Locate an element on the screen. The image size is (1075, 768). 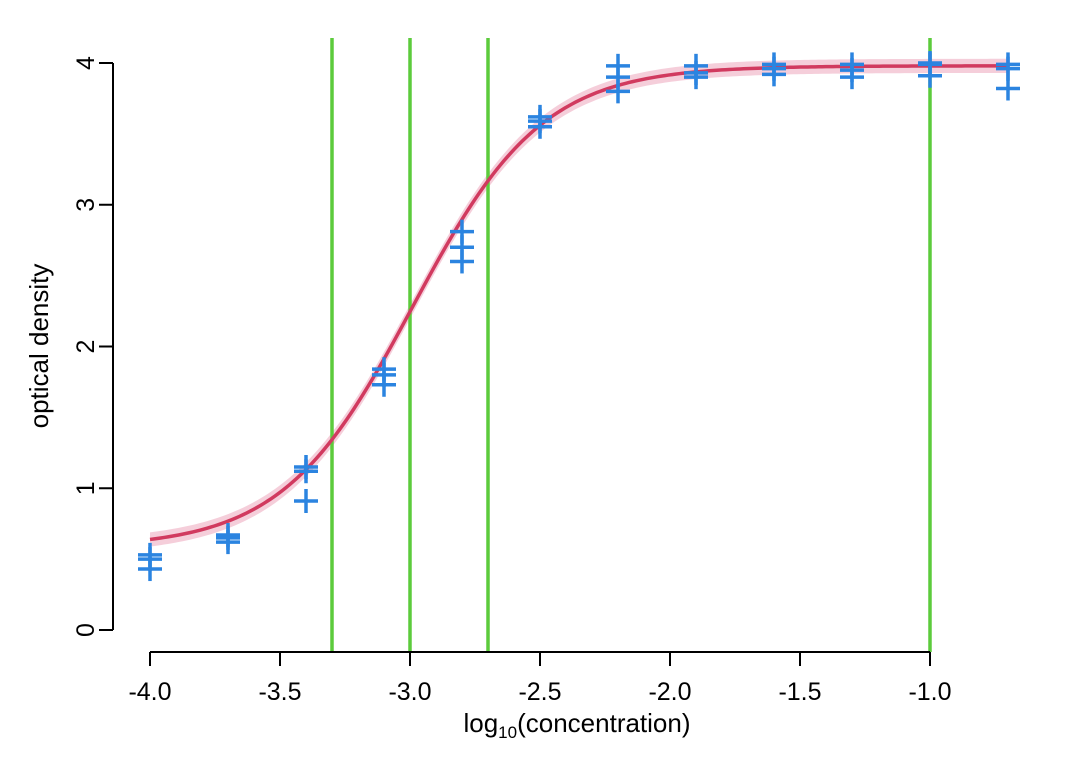
x-axis-label-main: log is located at coordinates (480, 723).